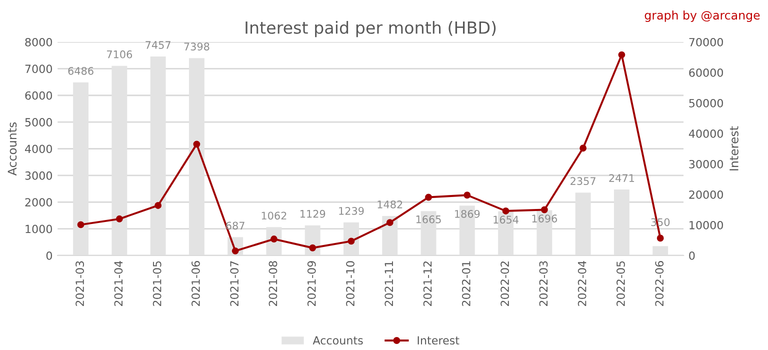 This screenshot has width=768, height=350. What do you see at coordinates (119, 54) in the screenshot?
I see `data-label: 7106` at bounding box center [119, 54].